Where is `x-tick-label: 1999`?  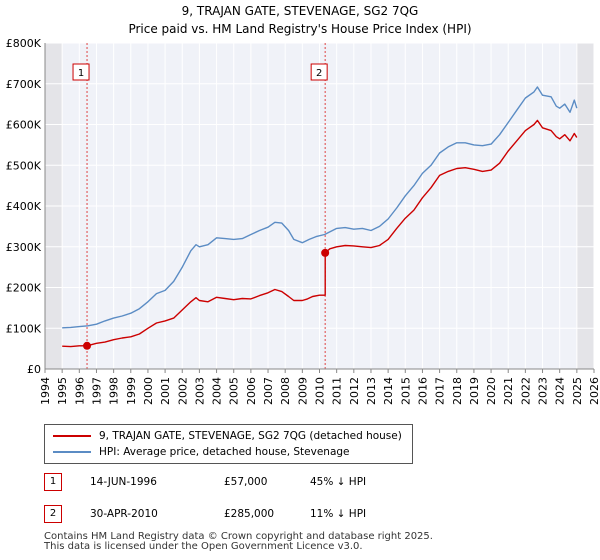 x-tick-label: 1999 is located at coordinates (131, 391).